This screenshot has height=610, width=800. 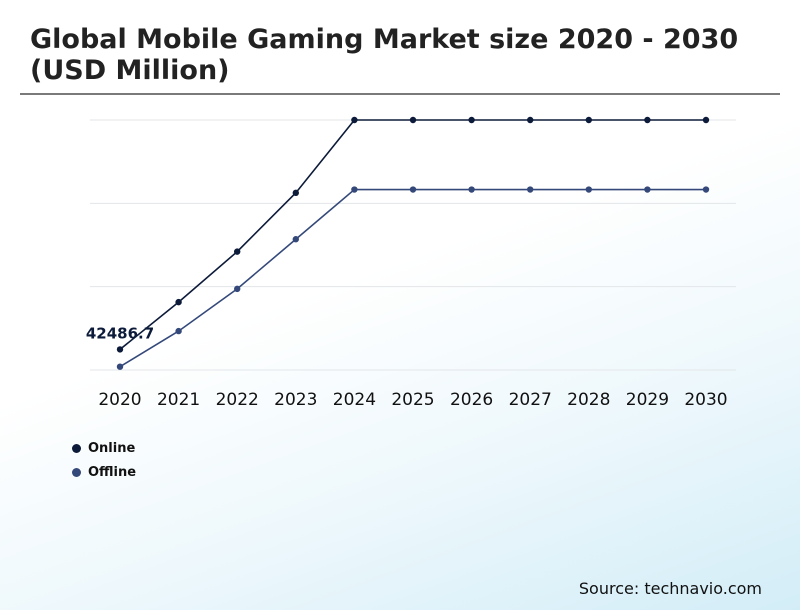 What do you see at coordinates (670, 588) in the screenshot?
I see `source-note: Source: technavio.com` at bounding box center [670, 588].